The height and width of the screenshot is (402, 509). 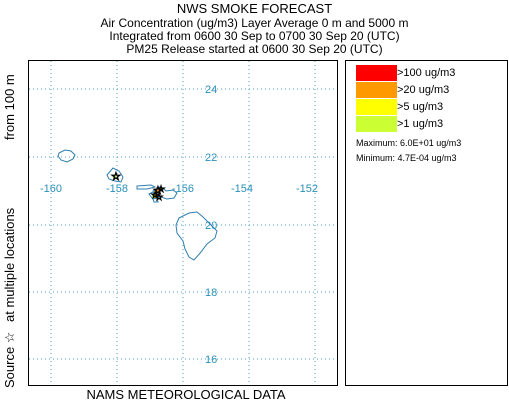 I want to click on legend-item: >100 ug/m3, so click(x=405, y=73).